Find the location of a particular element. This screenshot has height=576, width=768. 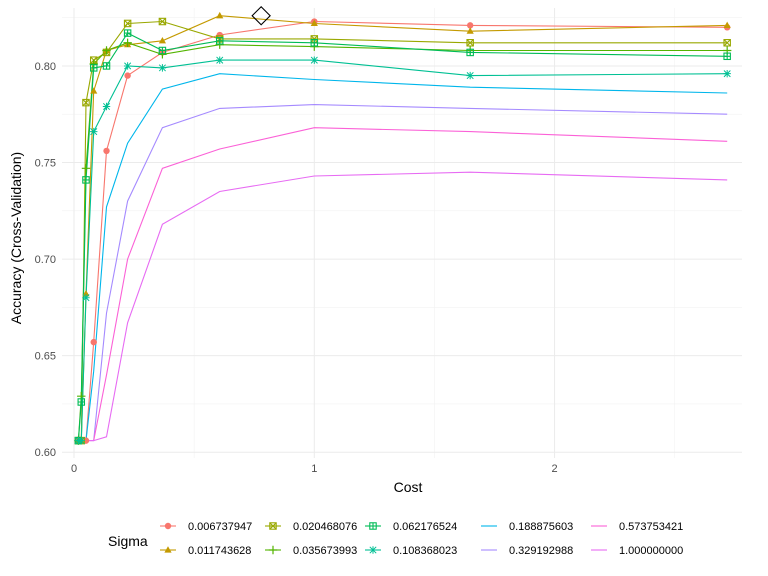

legend-label: 1.000000000 is located at coordinates (651, 551).